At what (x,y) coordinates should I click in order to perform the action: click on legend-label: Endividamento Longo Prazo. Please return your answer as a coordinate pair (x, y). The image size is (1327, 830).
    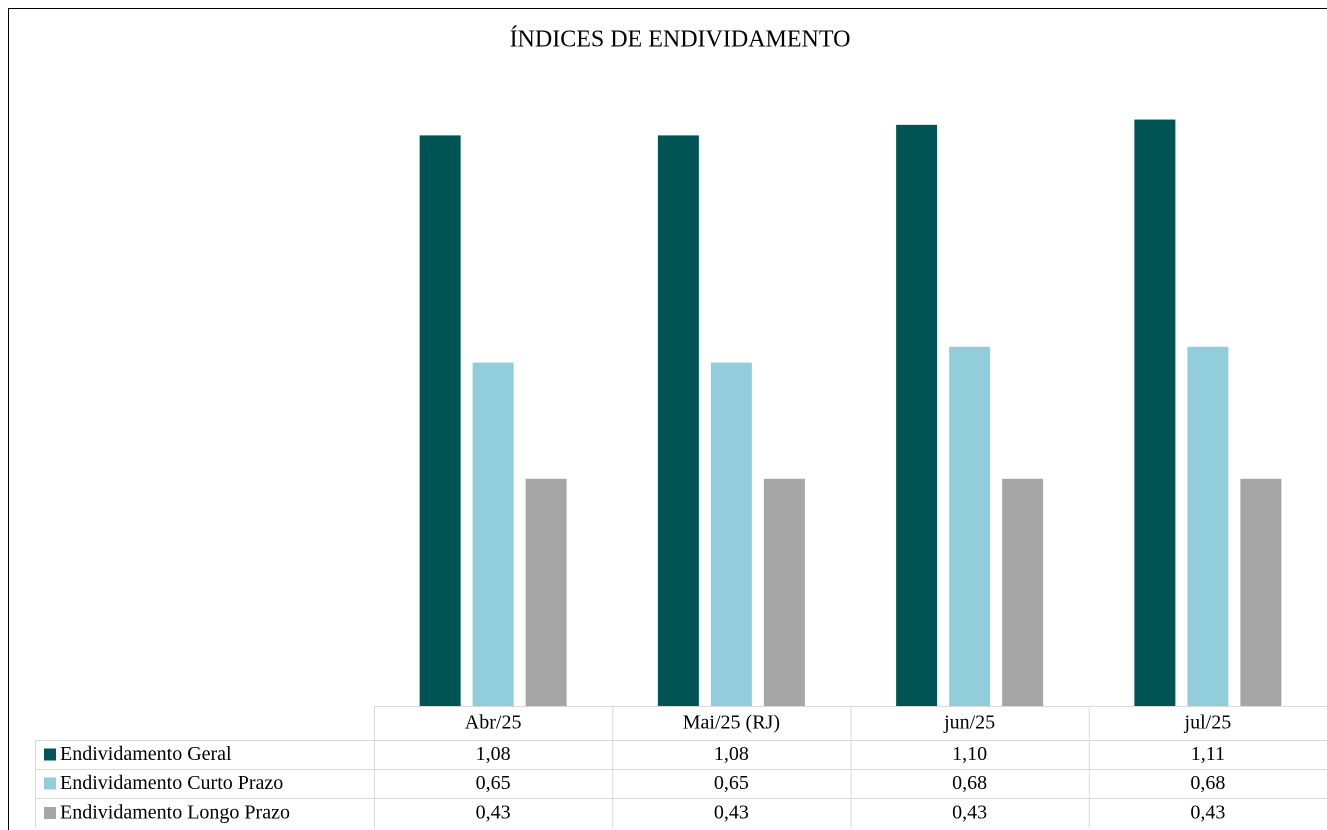
    Looking at the image, I should click on (175, 813).